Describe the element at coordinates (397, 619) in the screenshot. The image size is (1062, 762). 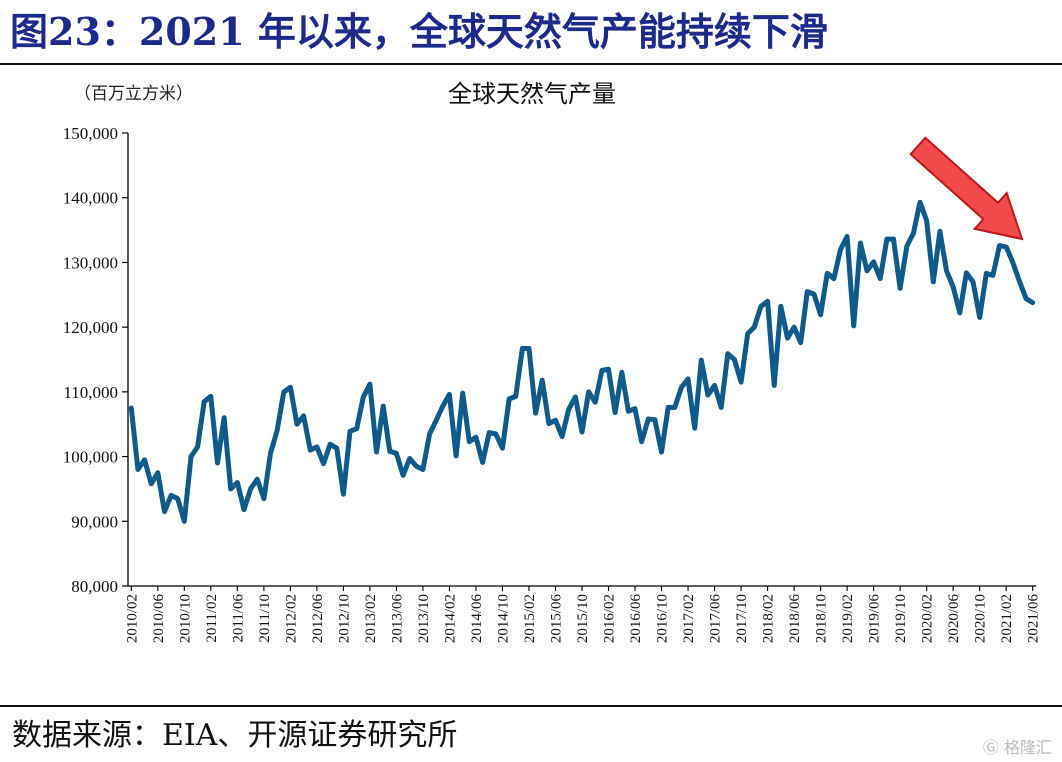
I see `x-tick-label: 2013/06` at that location.